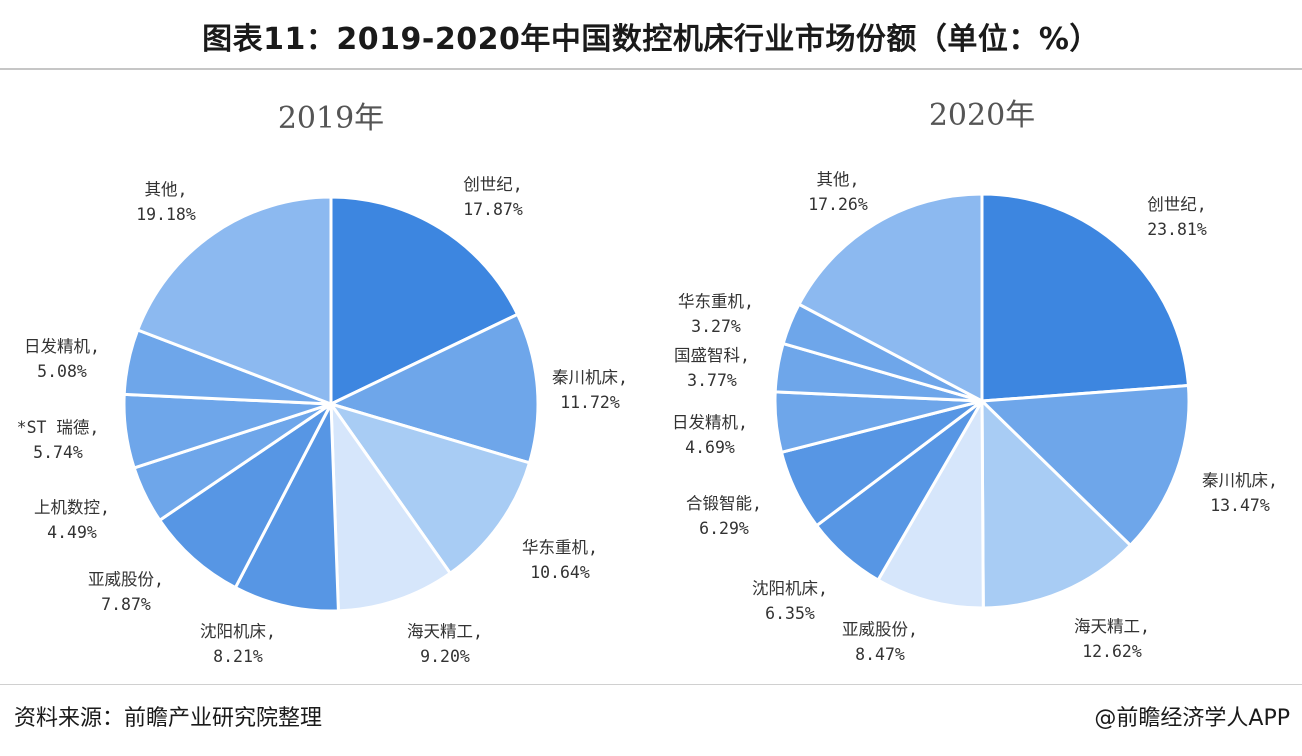 This screenshot has height=756, width=1302. I want to click on slice-label: 创世纪, 23.81%, so click(1177, 217).